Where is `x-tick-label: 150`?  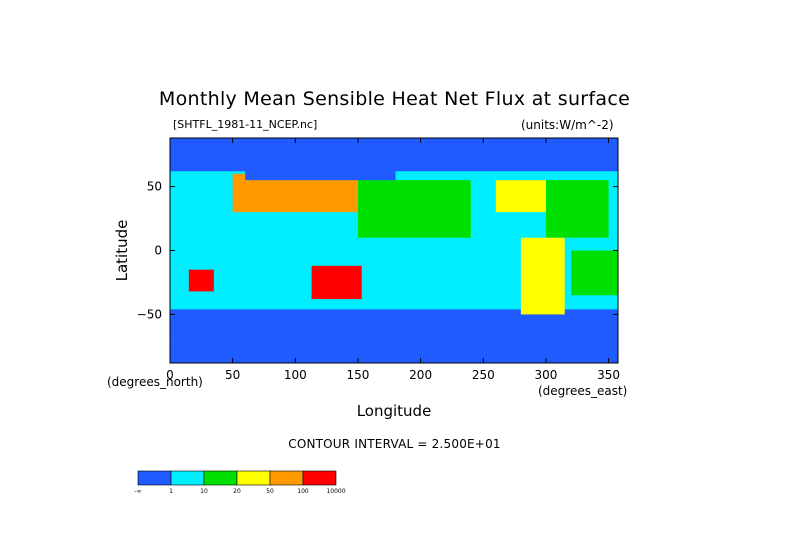
x-tick-label: 150 is located at coordinates (358, 375).